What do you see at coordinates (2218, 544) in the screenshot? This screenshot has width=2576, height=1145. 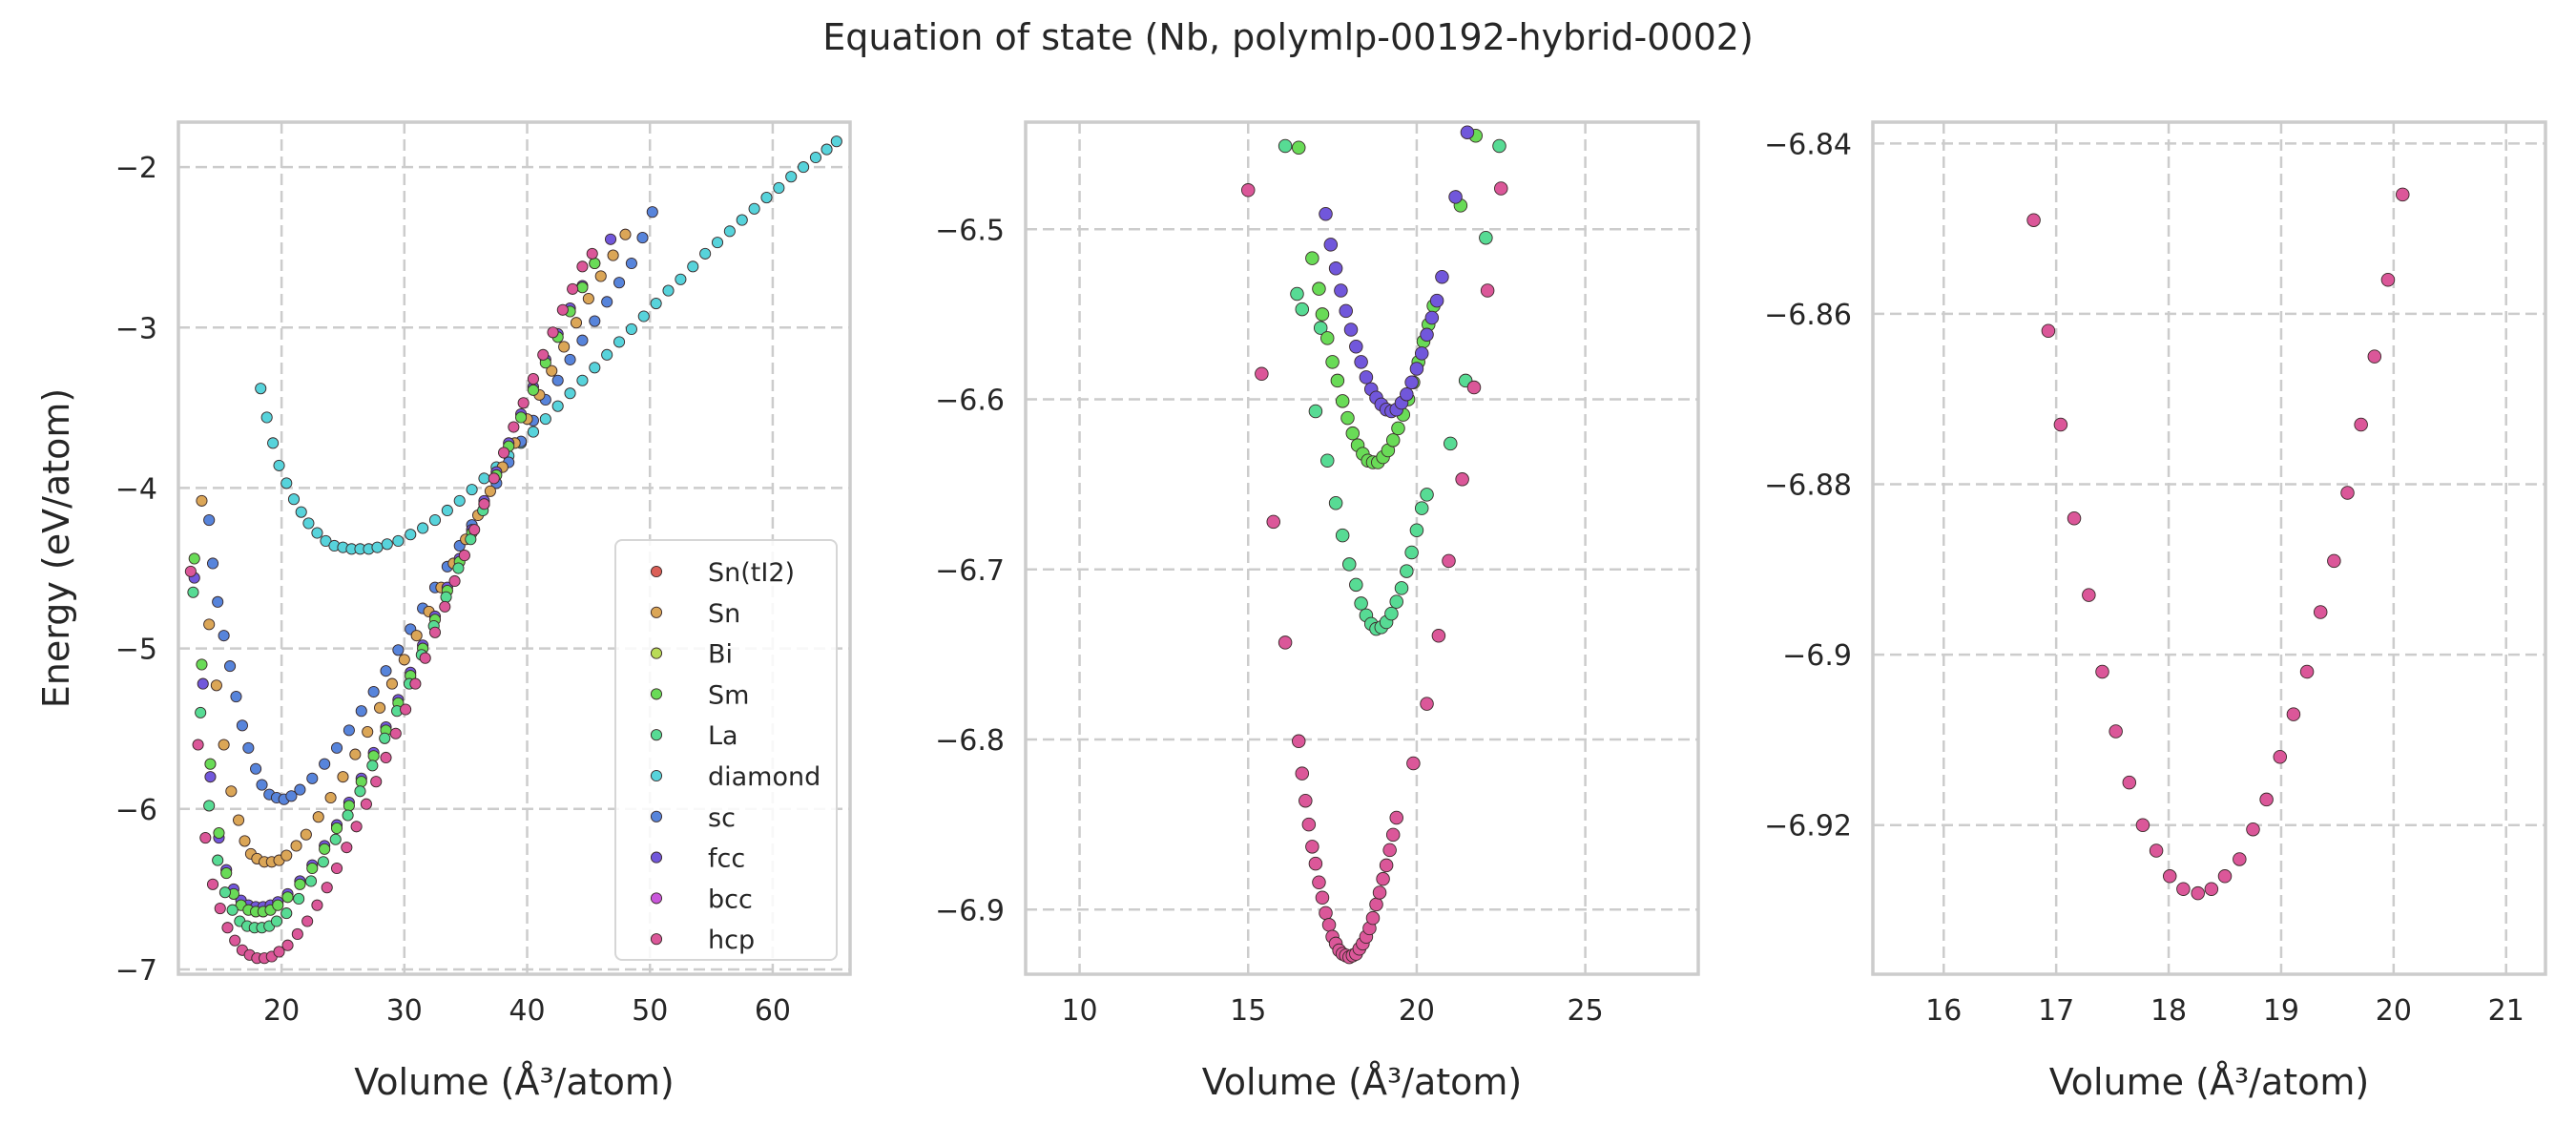 I see `scatter-points` at bounding box center [2218, 544].